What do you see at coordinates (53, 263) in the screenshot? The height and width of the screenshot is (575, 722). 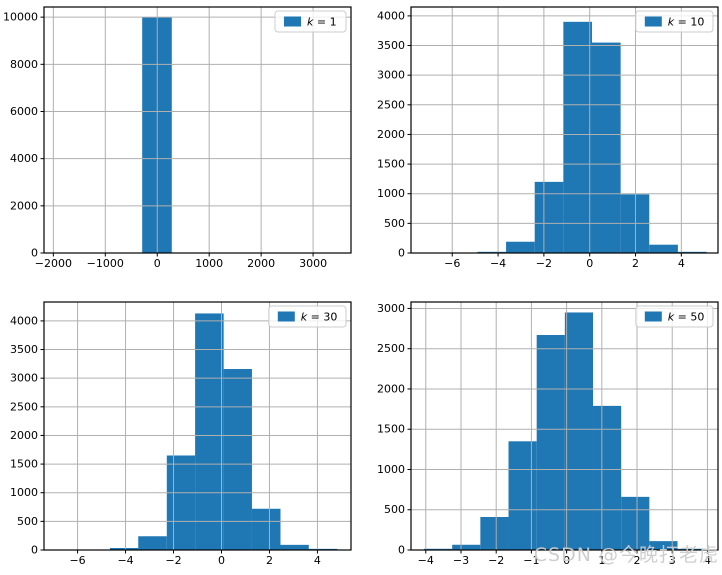 I see `x-tick-label: −2000` at bounding box center [53, 263].